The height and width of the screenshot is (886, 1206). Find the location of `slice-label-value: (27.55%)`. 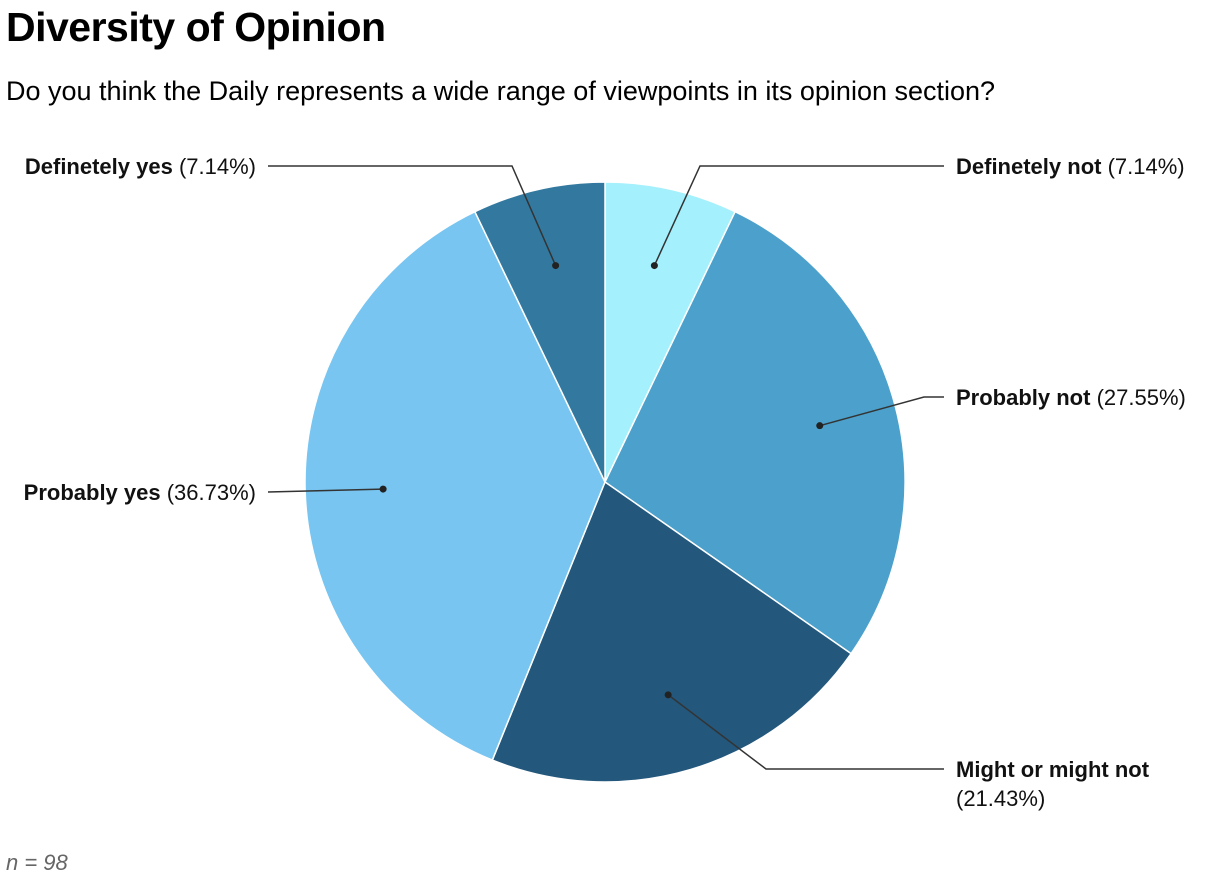

slice-label-value: (27.55%) is located at coordinates (1137, 397).